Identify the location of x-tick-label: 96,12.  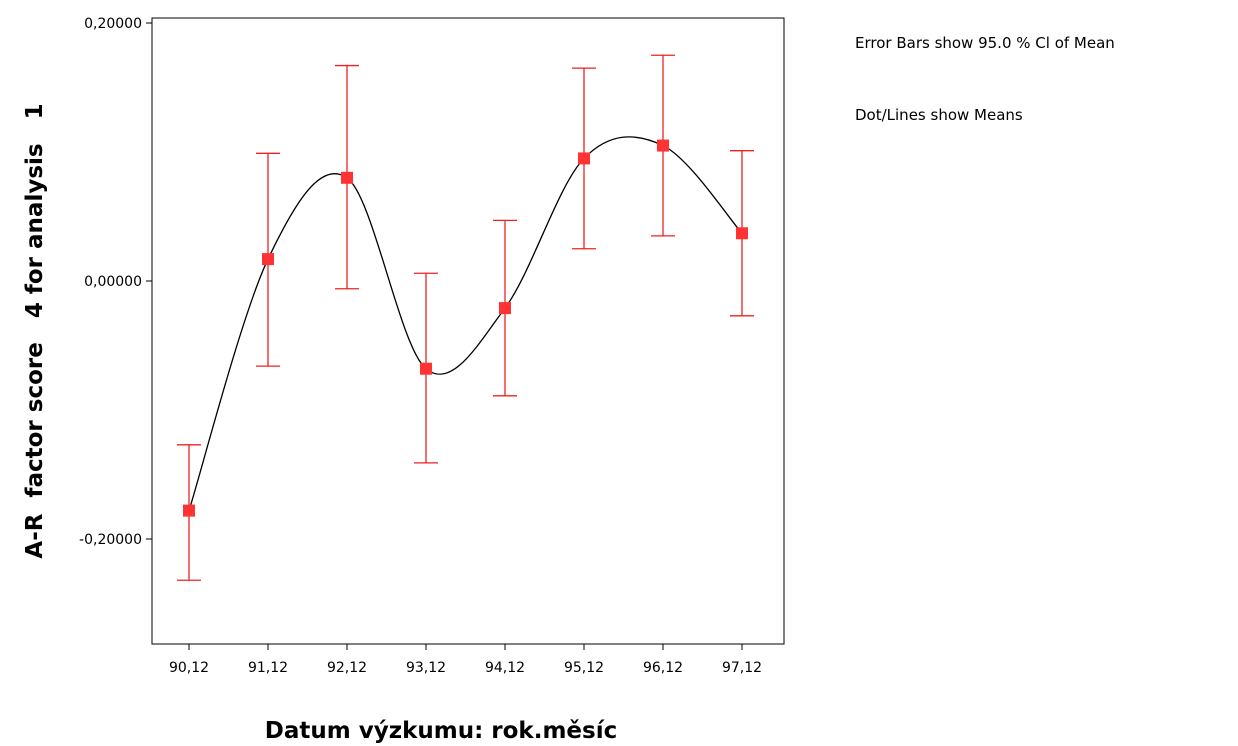
(663, 668).